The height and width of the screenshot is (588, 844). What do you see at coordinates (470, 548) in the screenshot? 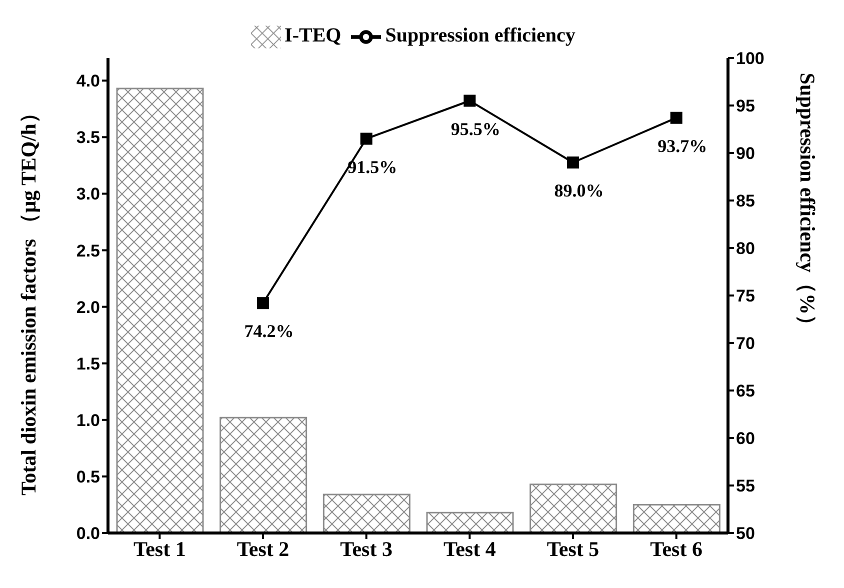
I see `x-tick-label: Test 4` at bounding box center [470, 548].